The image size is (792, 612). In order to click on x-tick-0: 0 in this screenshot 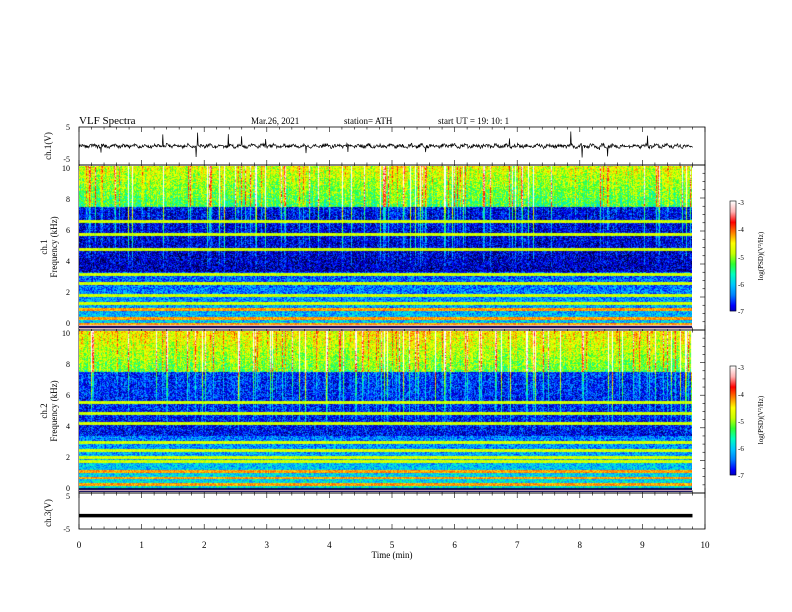, I will do `click(79, 545)`.